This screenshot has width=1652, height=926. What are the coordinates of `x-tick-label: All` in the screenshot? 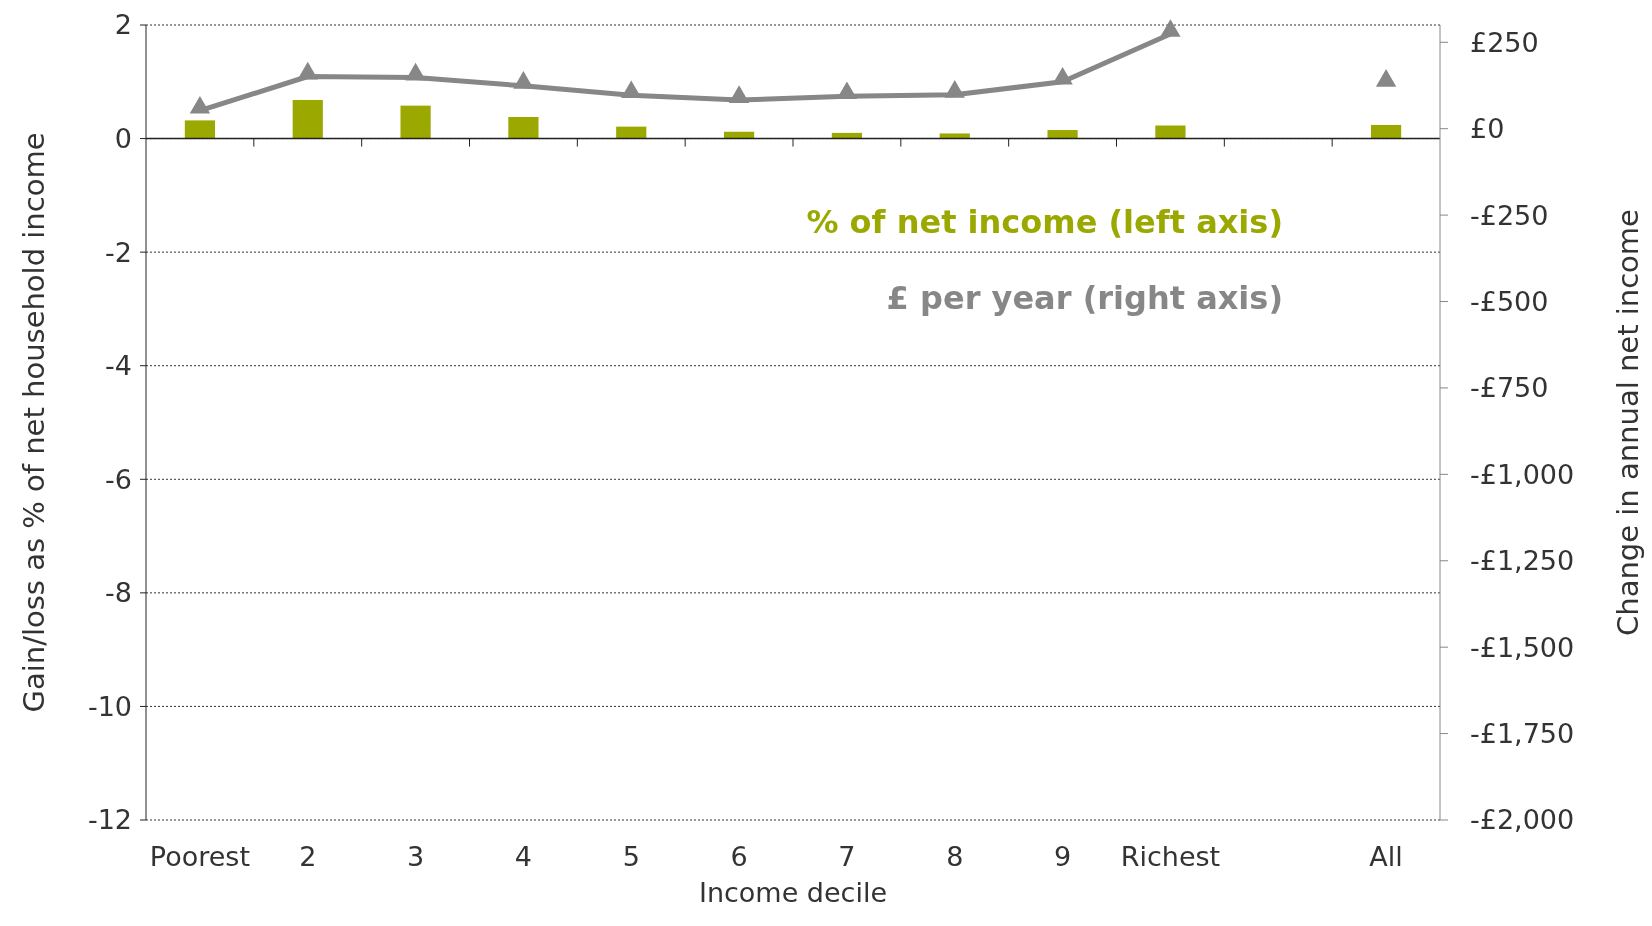 It's located at (1386, 856).